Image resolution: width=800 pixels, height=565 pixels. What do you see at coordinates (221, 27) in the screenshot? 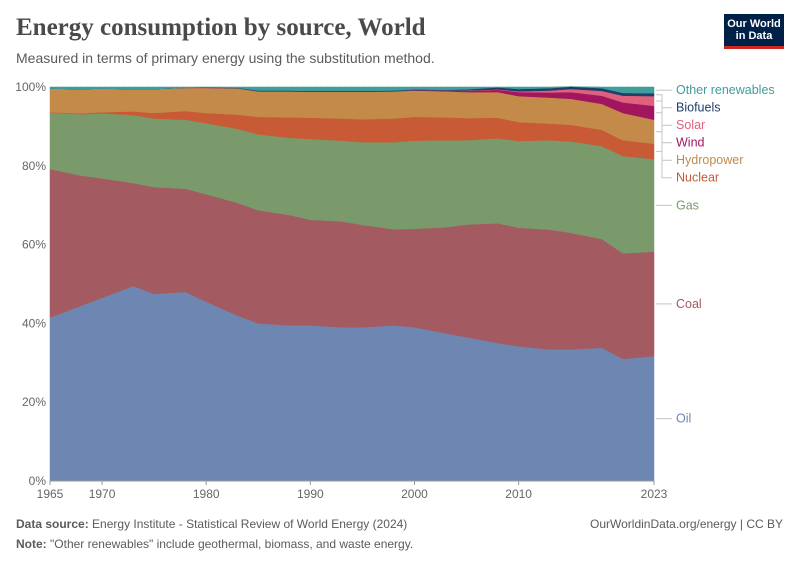
I see `page-title: Energy consumption by source, World` at bounding box center [221, 27].